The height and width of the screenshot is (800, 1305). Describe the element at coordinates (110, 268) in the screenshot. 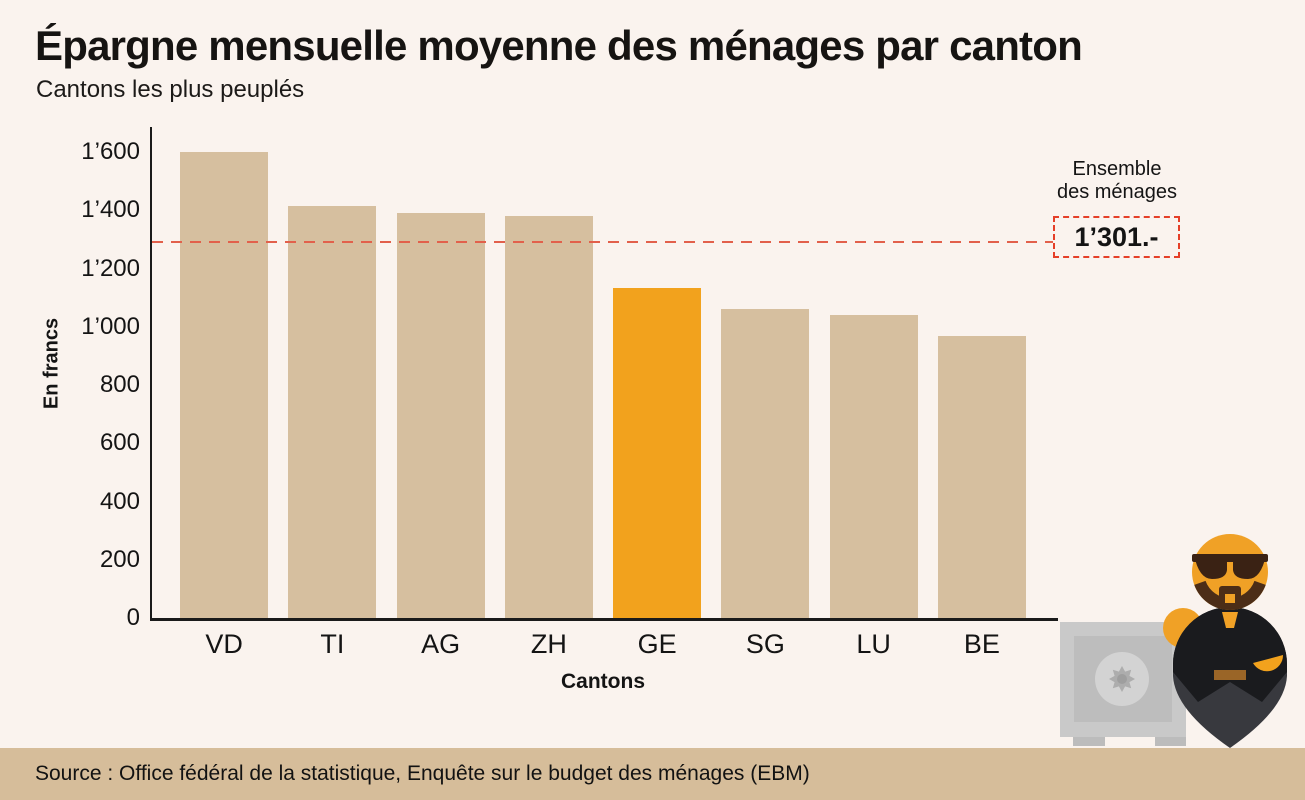

I see `y-tick-label: 1’200` at that location.